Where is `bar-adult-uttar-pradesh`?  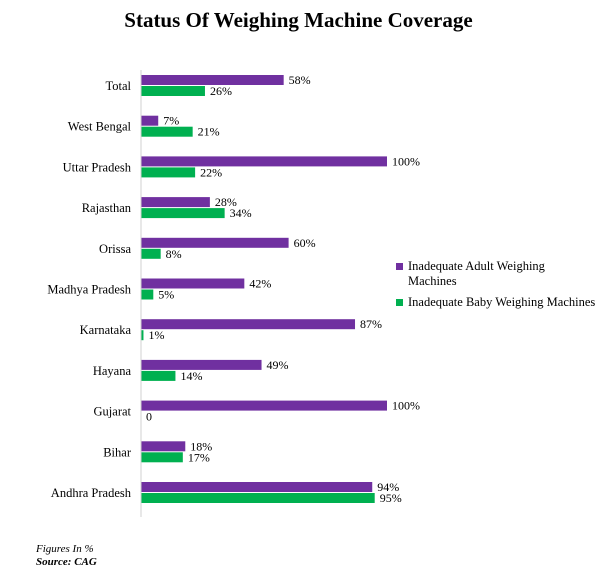
bar-adult-uttar-pradesh is located at coordinates (264, 161).